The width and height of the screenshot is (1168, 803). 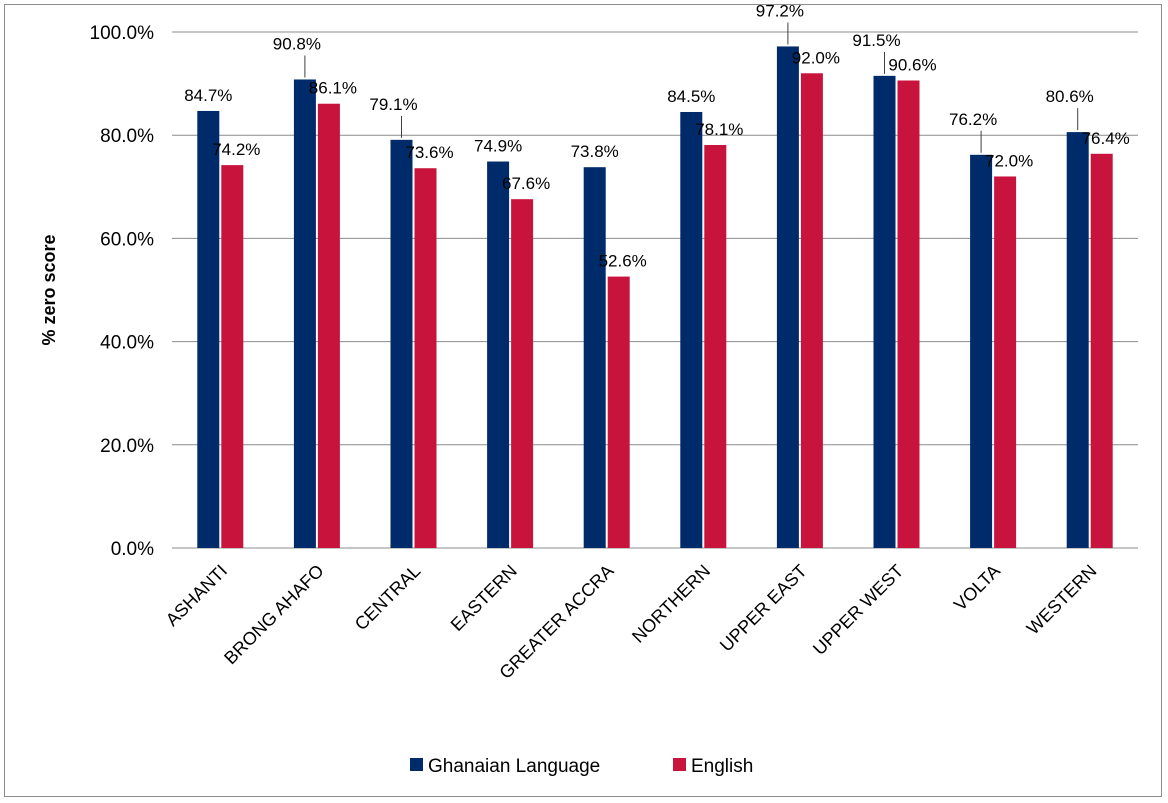 I want to click on y-tick-label: 20.0%, so click(x=127, y=446).